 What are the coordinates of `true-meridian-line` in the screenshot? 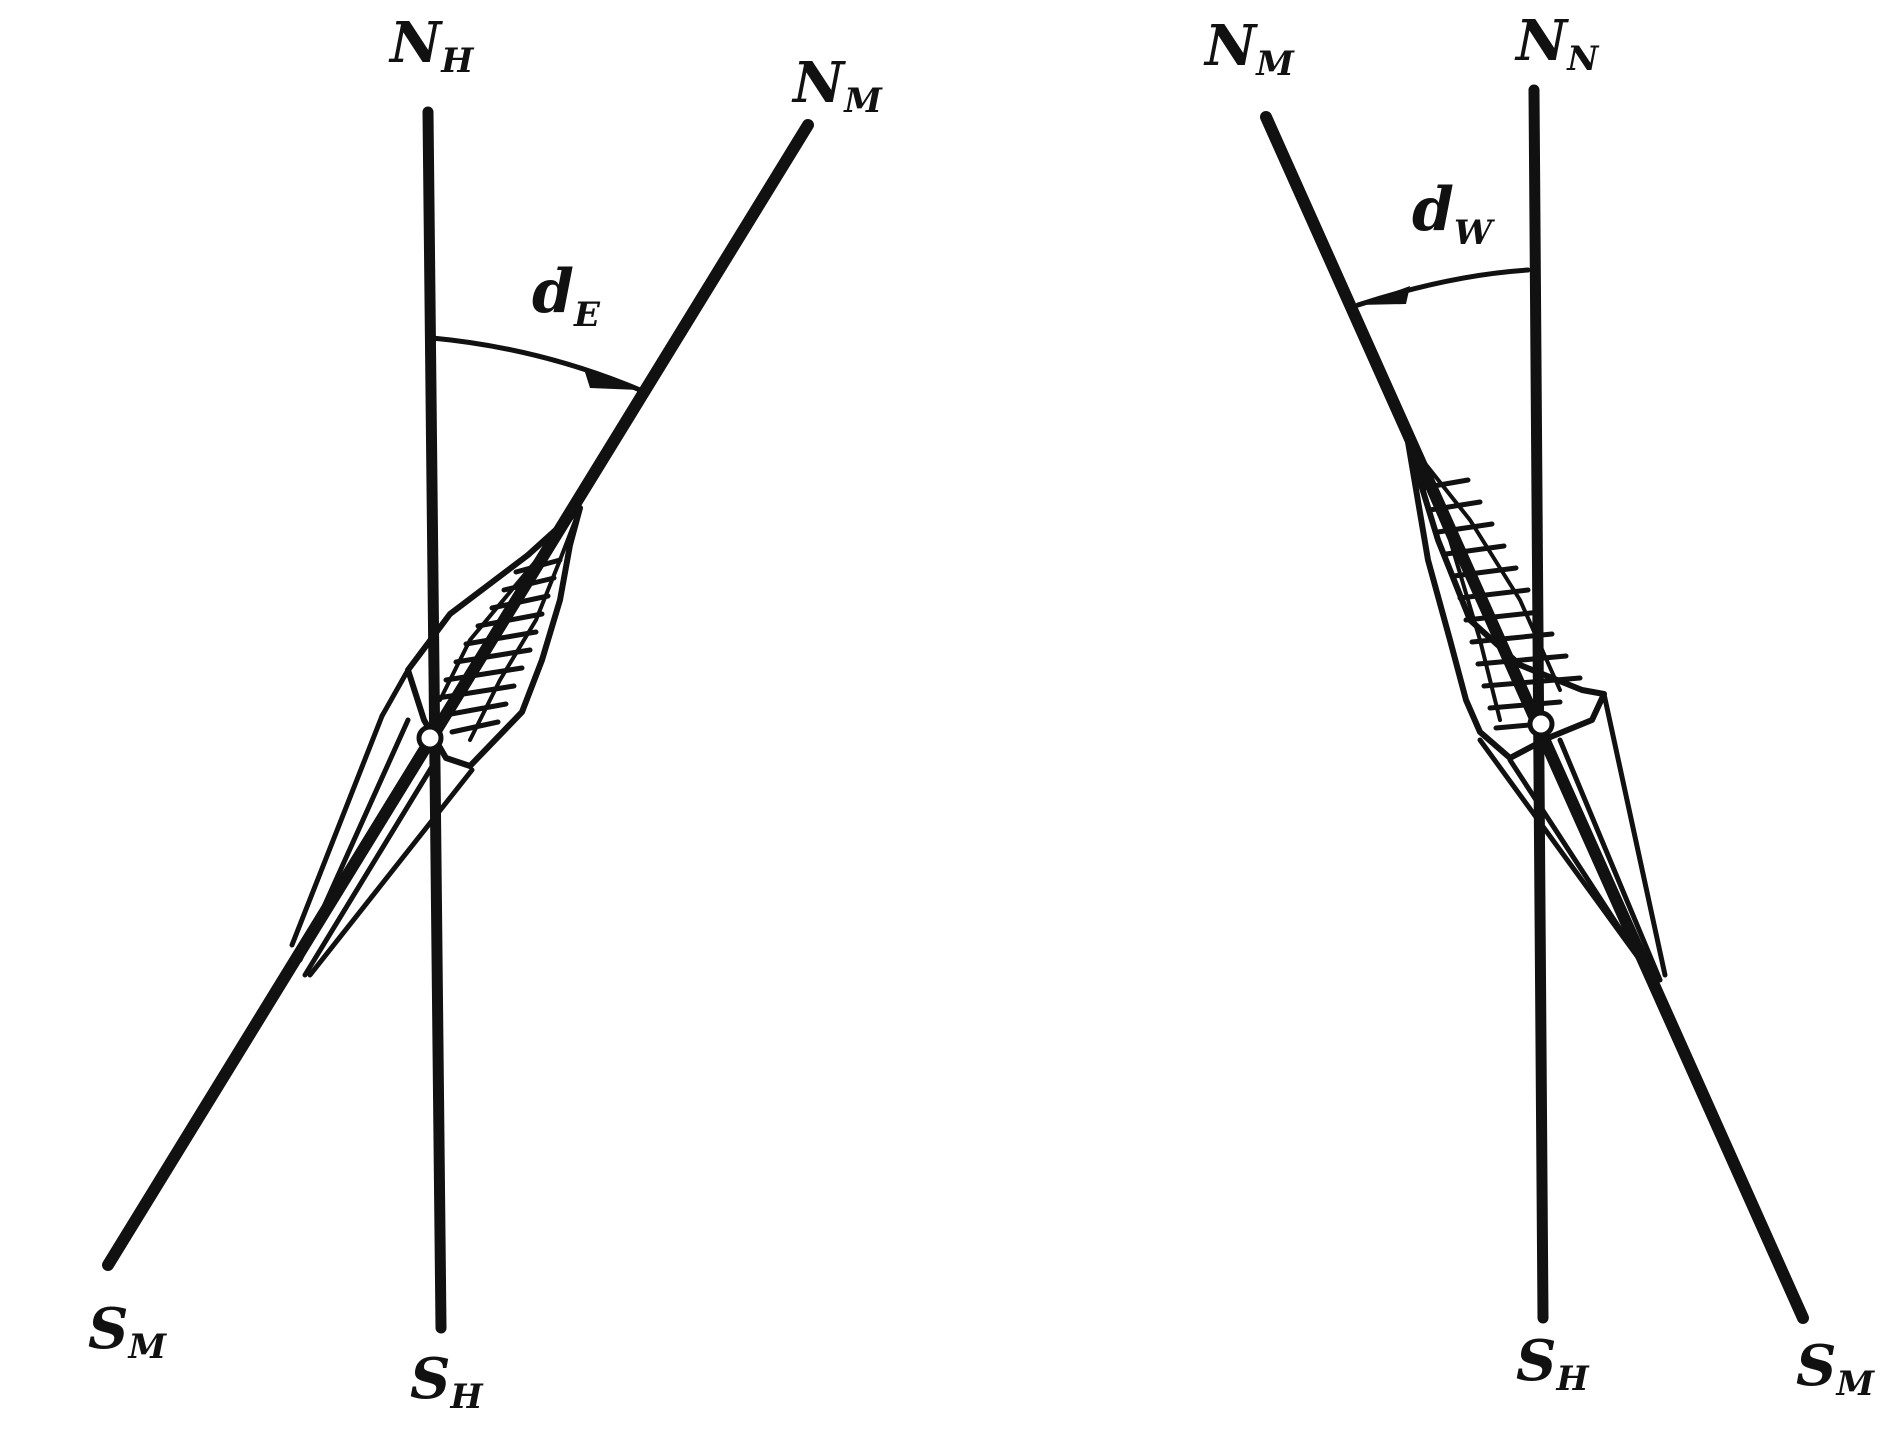 It's located at (434, 720).